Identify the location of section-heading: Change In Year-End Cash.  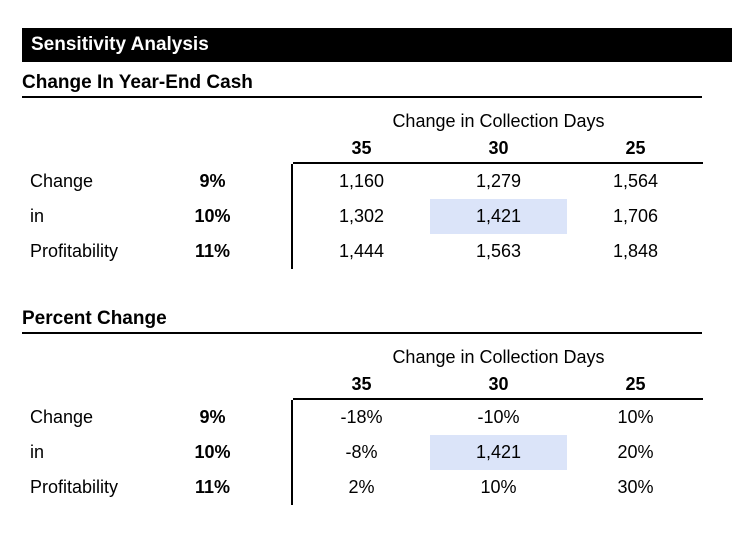
(362, 83).